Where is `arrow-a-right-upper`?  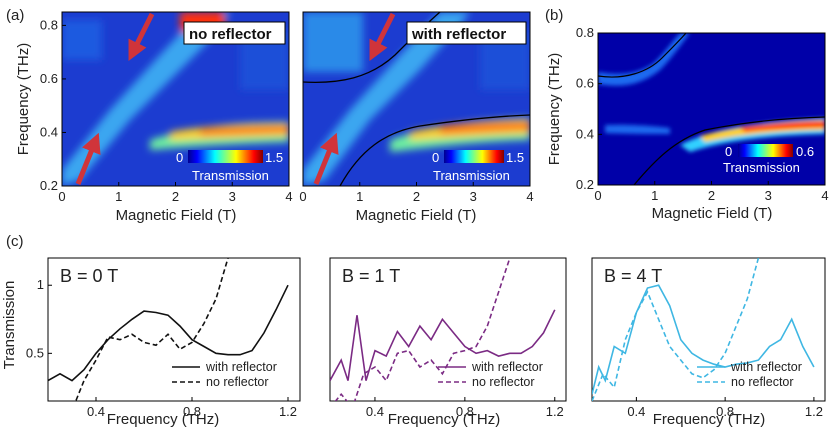
arrow-a-right-upper is located at coordinates (382, 36).